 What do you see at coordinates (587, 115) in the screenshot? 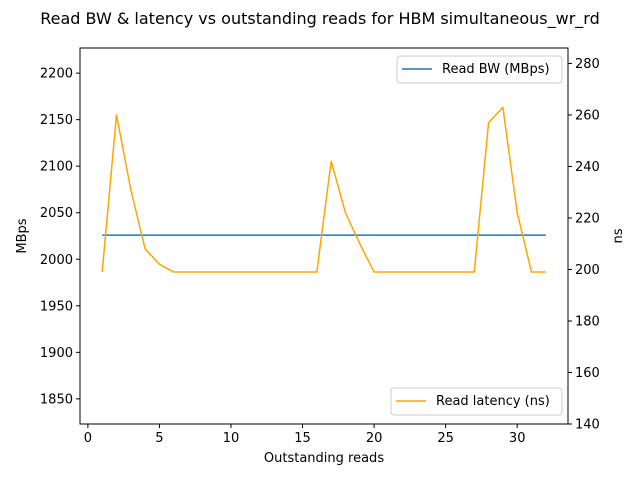
I see `y-tick-label-right: 260` at bounding box center [587, 115].